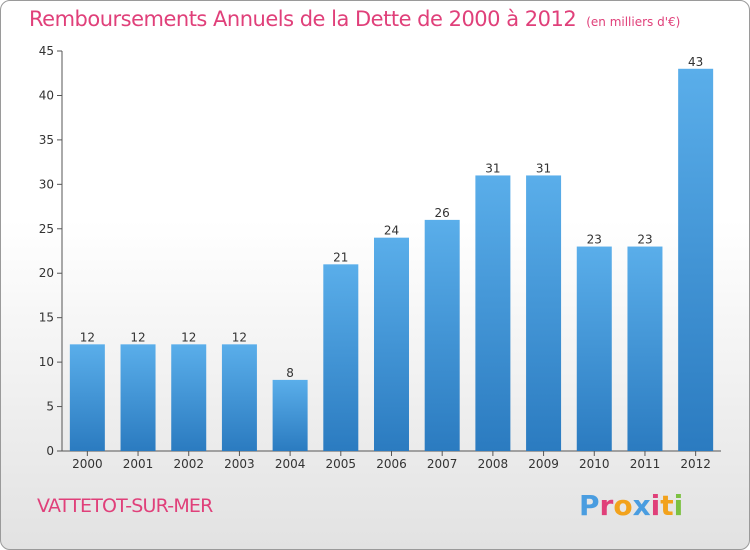 This screenshot has height=550, width=750. What do you see at coordinates (391, 344) in the screenshot?
I see `bar-2006` at bounding box center [391, 344].